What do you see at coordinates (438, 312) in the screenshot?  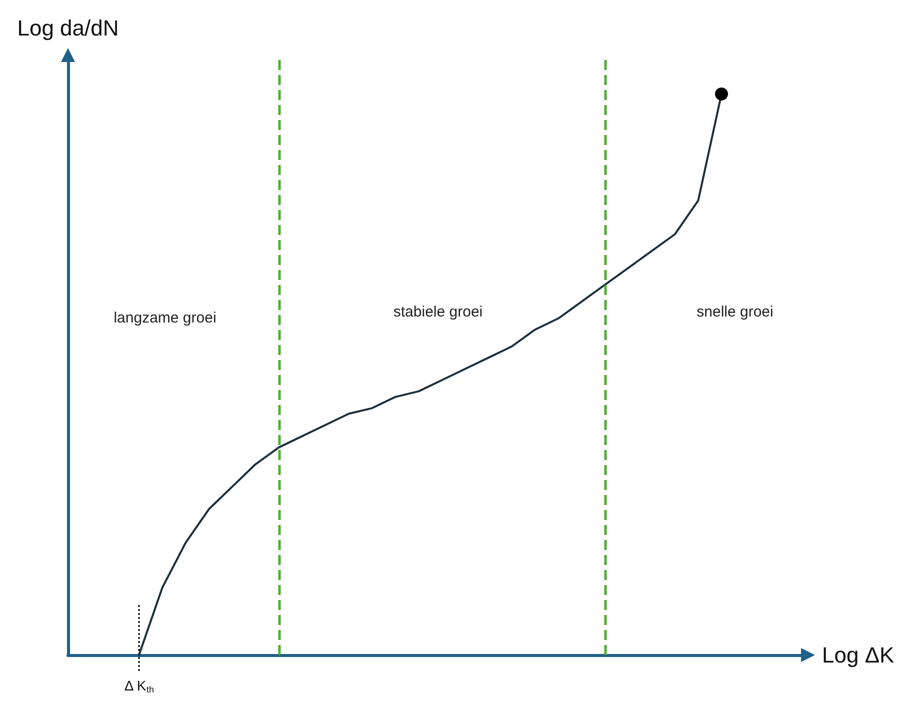 I see `annotation: stabiele groei` at bounding box center [438, 312].